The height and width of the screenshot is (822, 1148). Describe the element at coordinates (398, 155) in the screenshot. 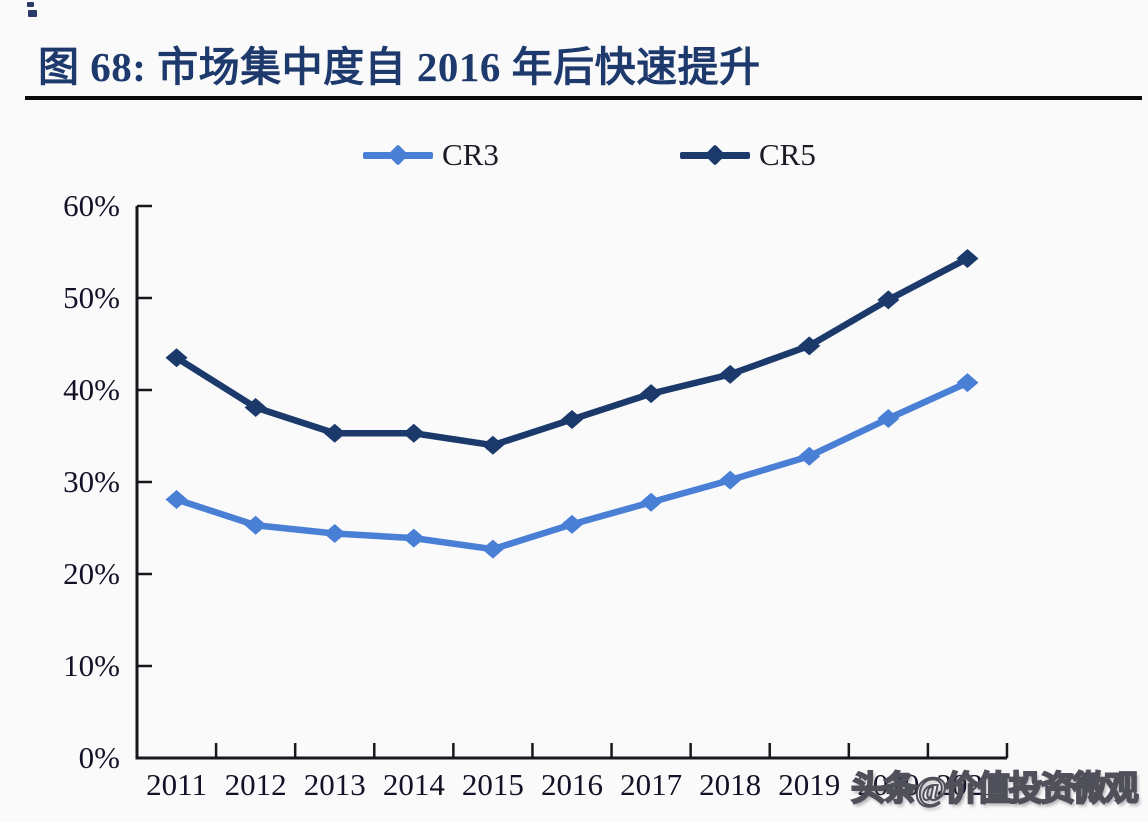

I see `cr3-line-swatch` at that location.